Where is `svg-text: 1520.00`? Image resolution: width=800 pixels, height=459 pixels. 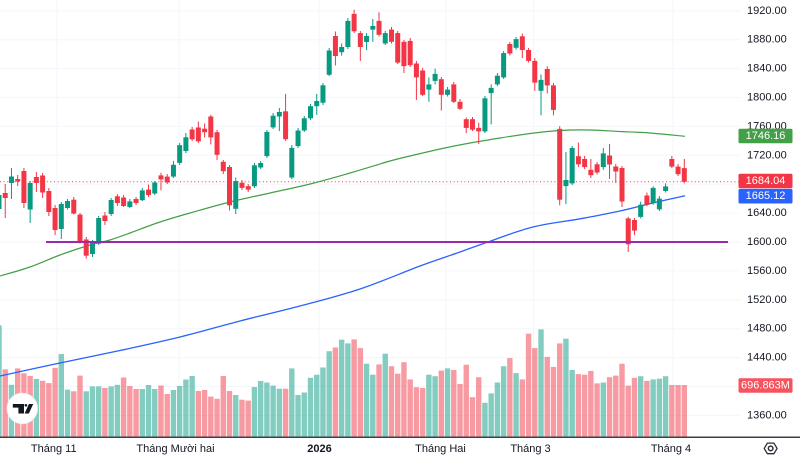
svg-text: 1520.00 is located at coordinates (767, 300).